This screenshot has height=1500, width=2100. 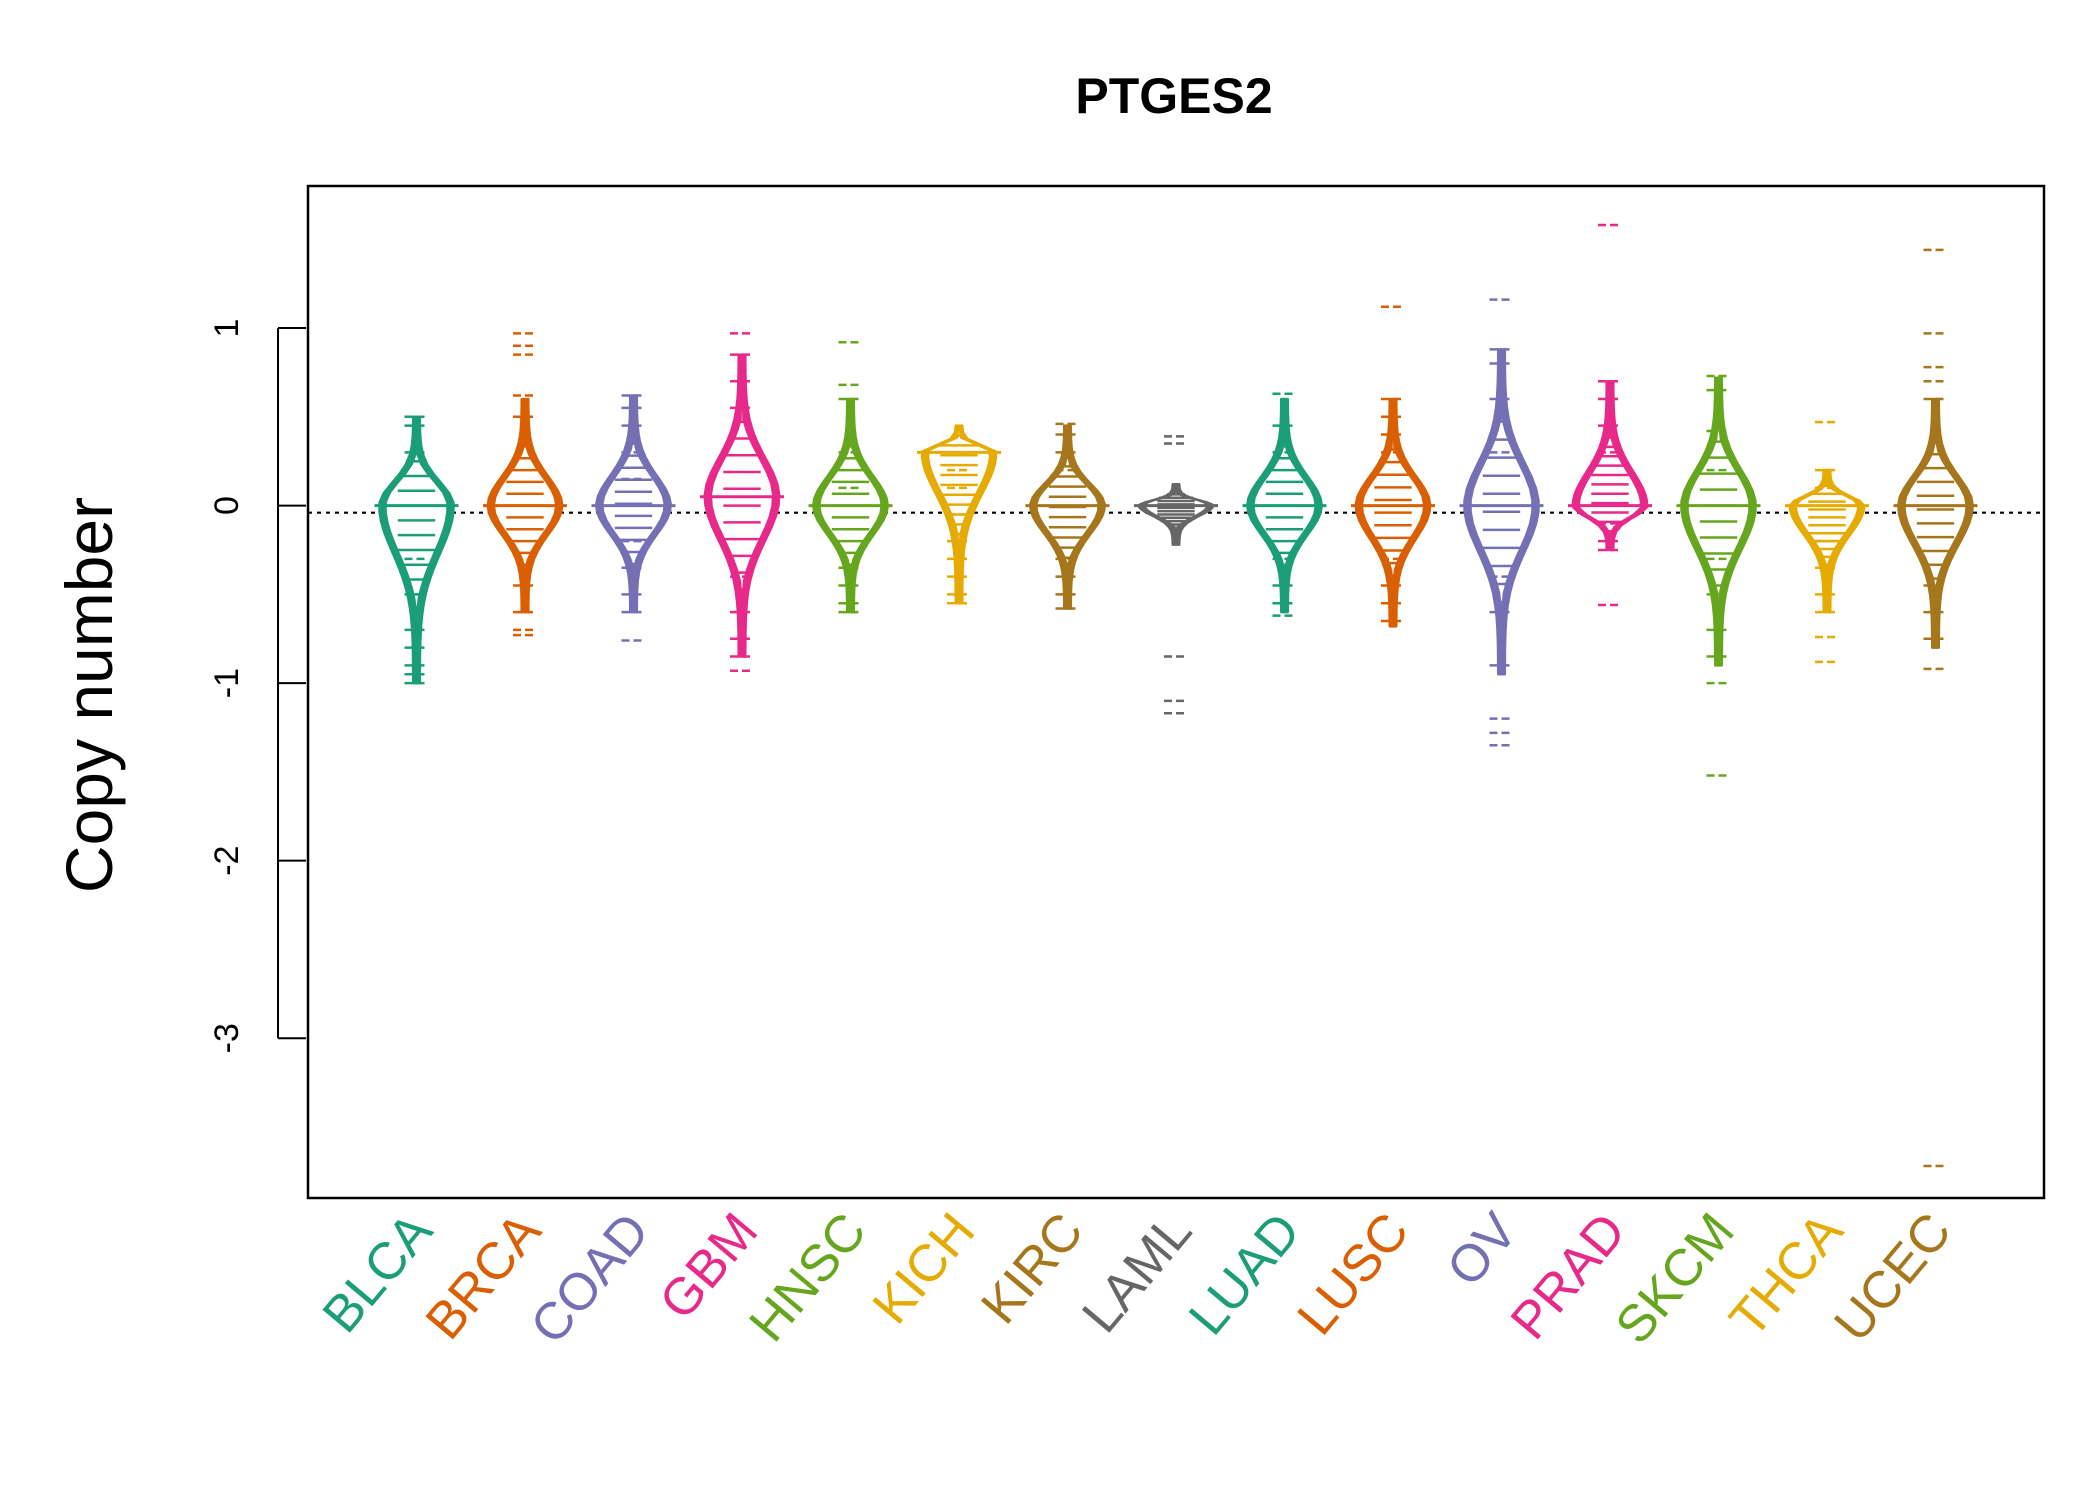 I want to click on x-tick-label-luad: LUAD, so click(x=1245, y=1274).